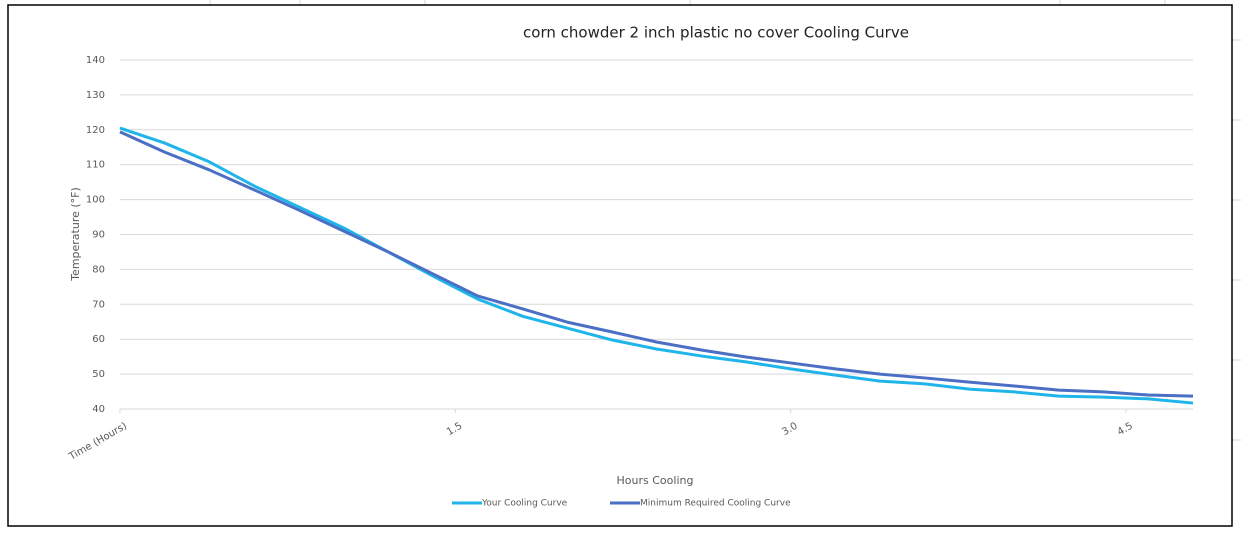  Describe the element at coordinates (95, 95) in the screenshot. I see `y-tick-label: 130` at that location.